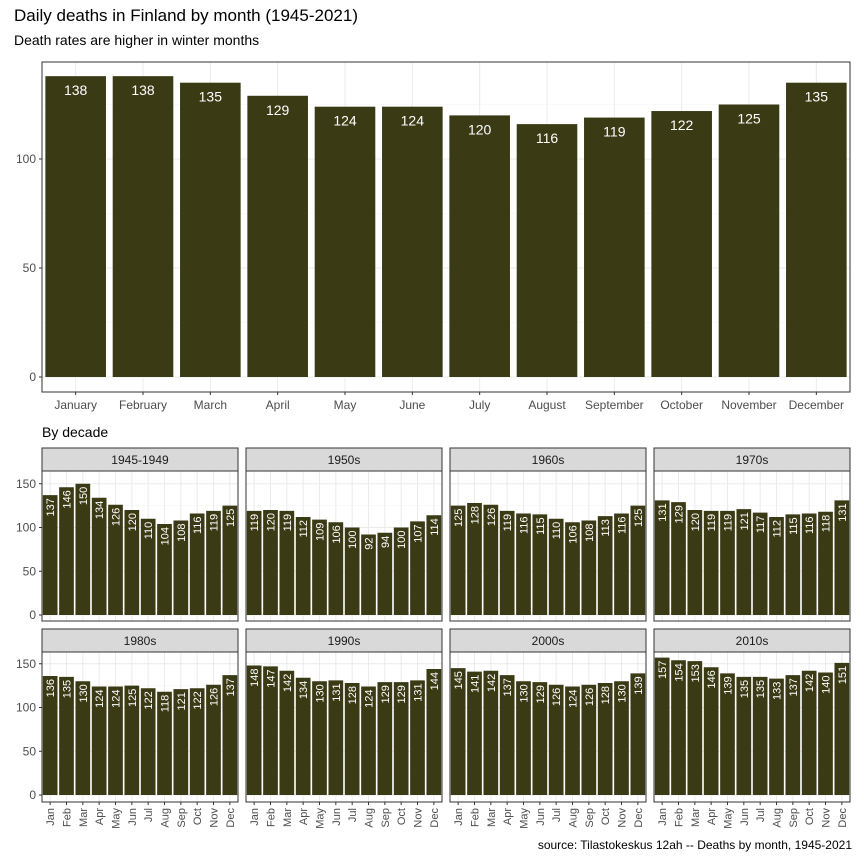  I want to click on facet-bar-value-label: 134, so click(100, 510).